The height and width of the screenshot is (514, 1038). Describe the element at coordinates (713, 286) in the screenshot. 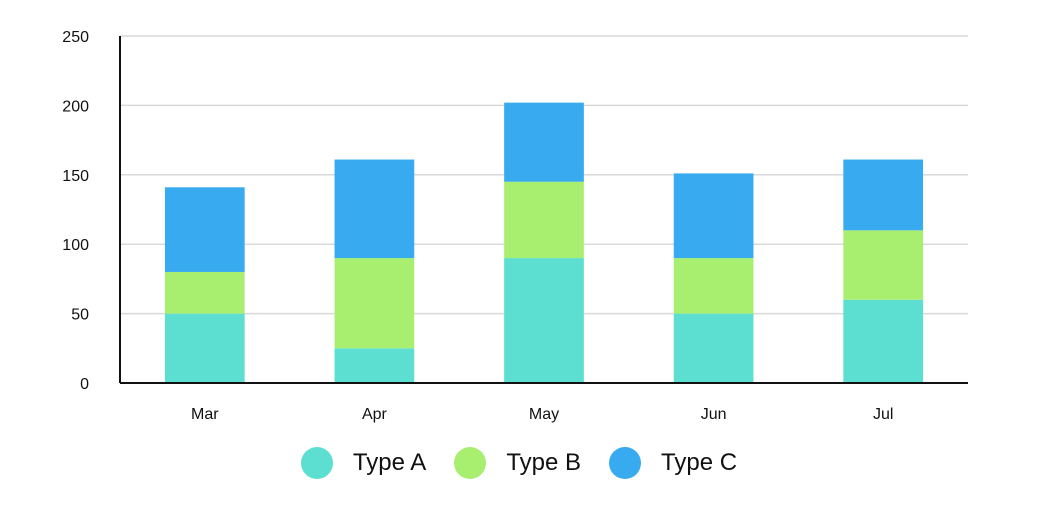

I see `bar-jun-type-b` at that location.